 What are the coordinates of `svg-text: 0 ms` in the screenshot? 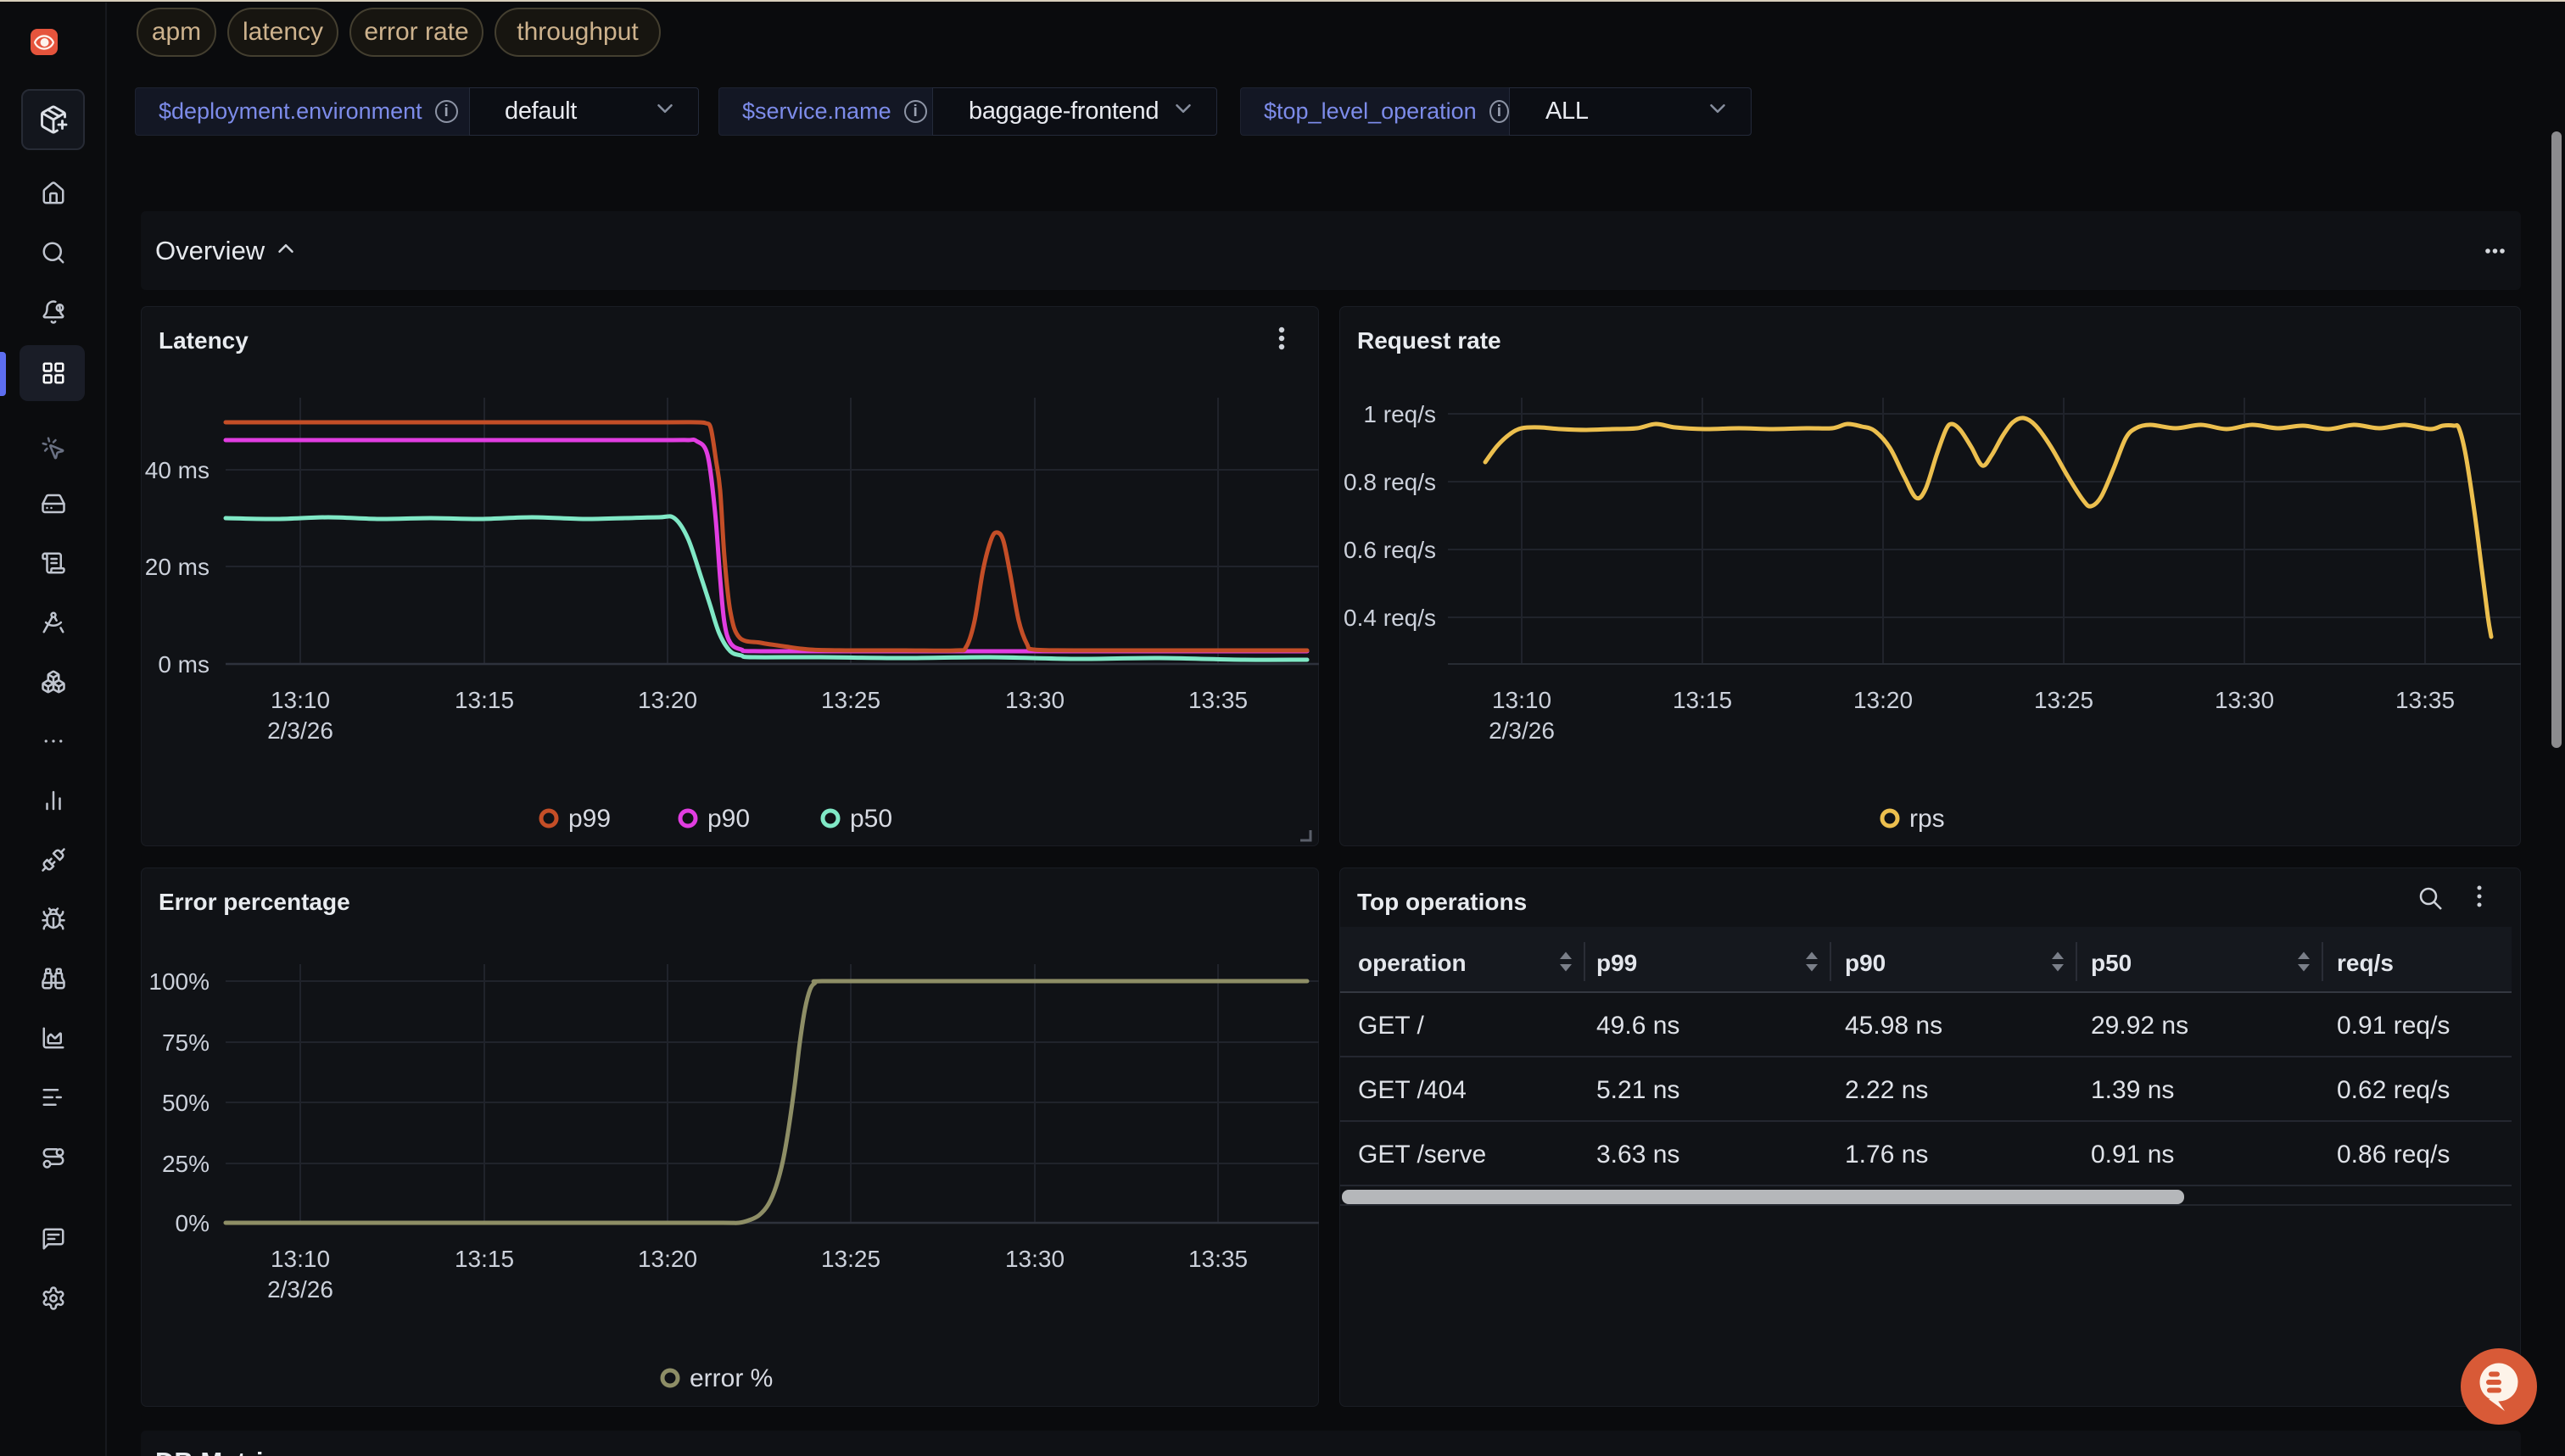 It's located at (184, 664).